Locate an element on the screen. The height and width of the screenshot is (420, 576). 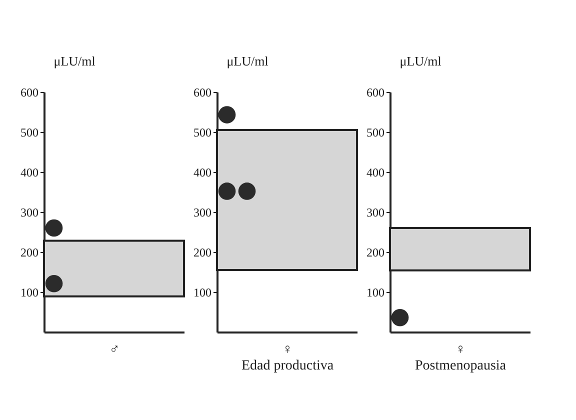
x-axis-title: ♀ Postmenopausia is located at coordinates (461, 358).